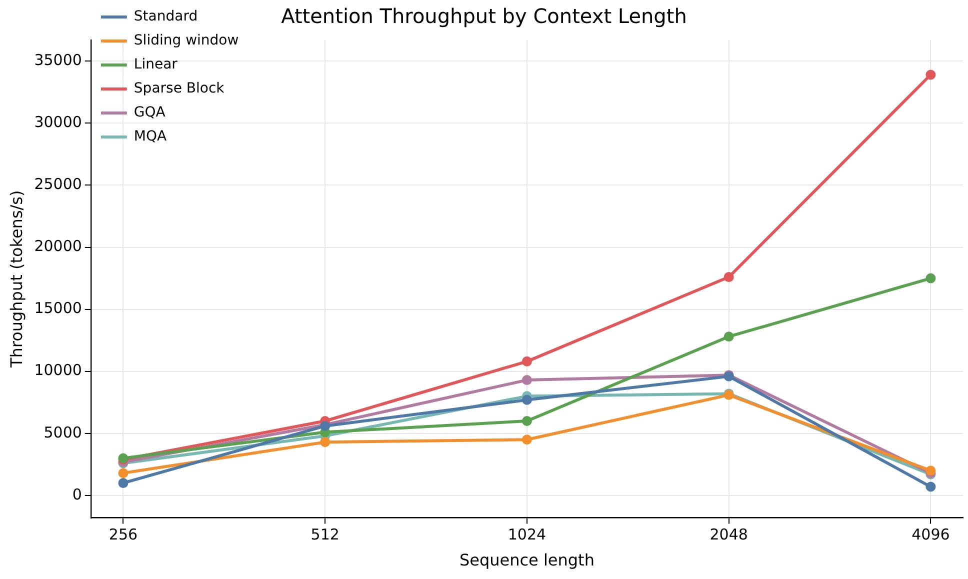 The width and height of the screenshot is (968, 579). Describe the element at coordinates (931, 535) in the screenshot. I see `x-tick-label: 4096` at that location.